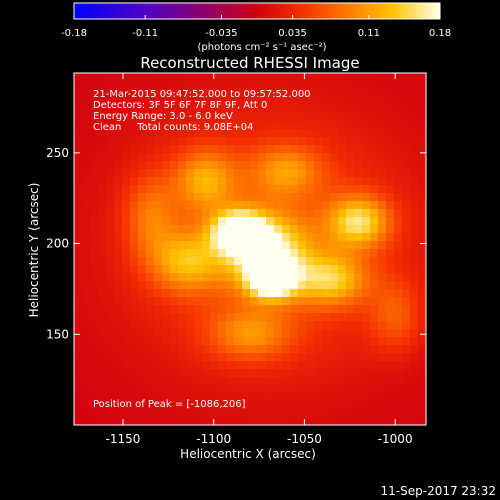  I want to click on colorbar-tick-label: 0.18, so click(440, 33).